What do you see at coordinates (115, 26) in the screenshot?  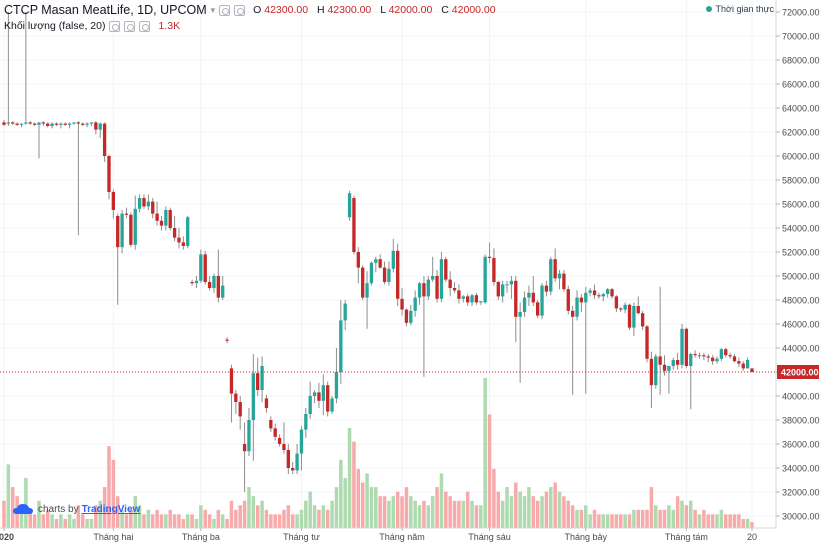 I see `hide-volume-icon` at bounding box center [115, 26].